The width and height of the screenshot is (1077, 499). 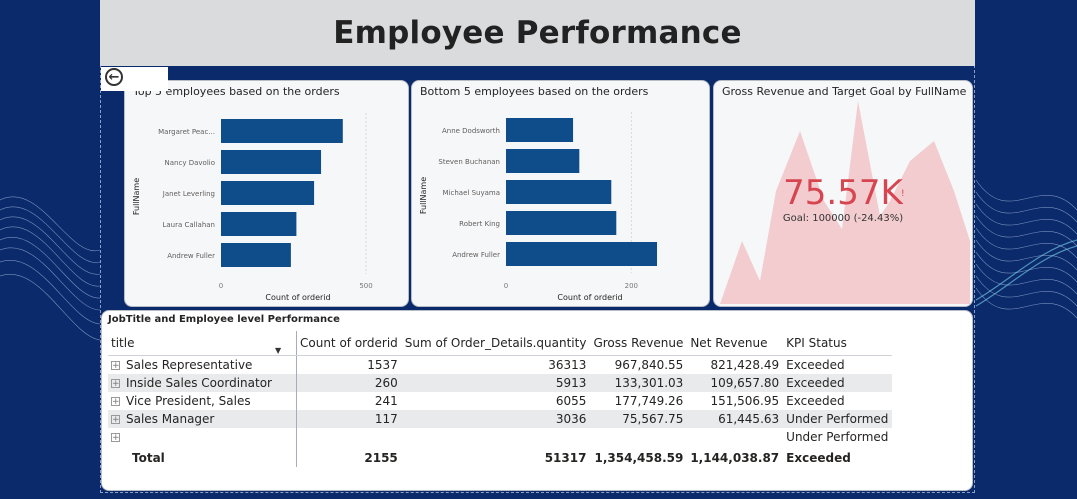 What do you see at coordinates (496, 383) in the screenshot?
I see `row-quantity: 5913` at bounding box center [496, 383].